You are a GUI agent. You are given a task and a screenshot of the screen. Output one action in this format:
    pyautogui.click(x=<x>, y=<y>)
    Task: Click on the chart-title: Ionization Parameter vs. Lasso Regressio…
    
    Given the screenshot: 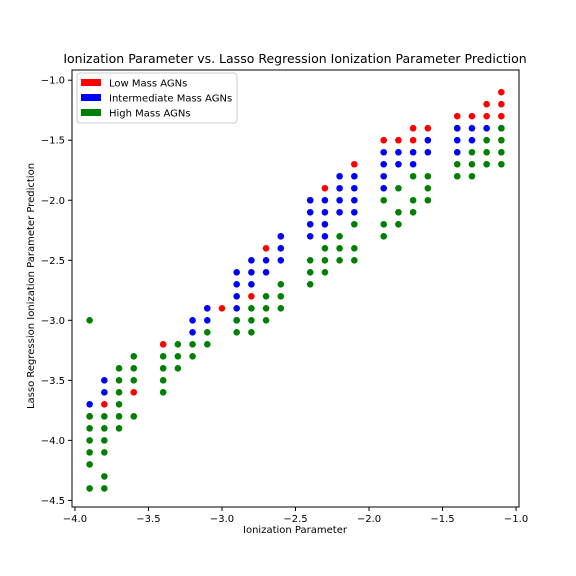 What is the action you would take?
    pyautogui.click(x=294, y=58)
    